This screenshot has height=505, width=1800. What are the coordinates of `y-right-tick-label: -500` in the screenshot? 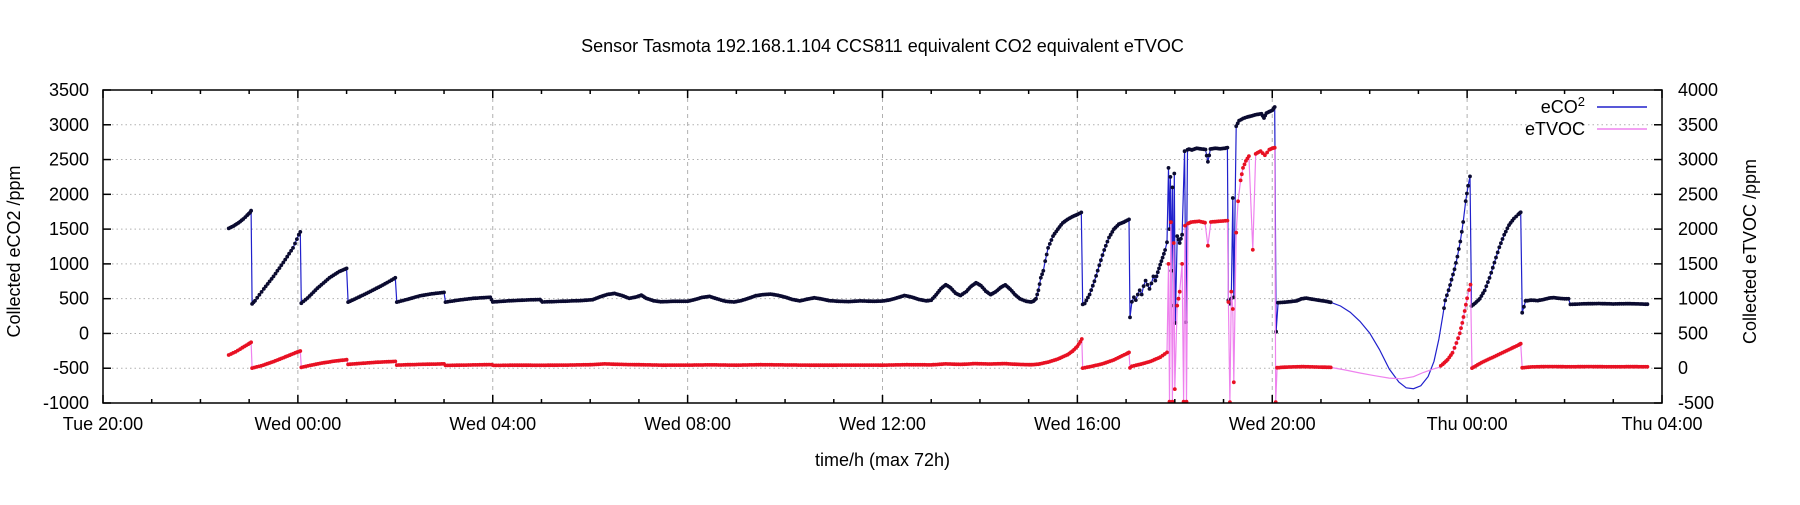 It's located at (1696, 403).